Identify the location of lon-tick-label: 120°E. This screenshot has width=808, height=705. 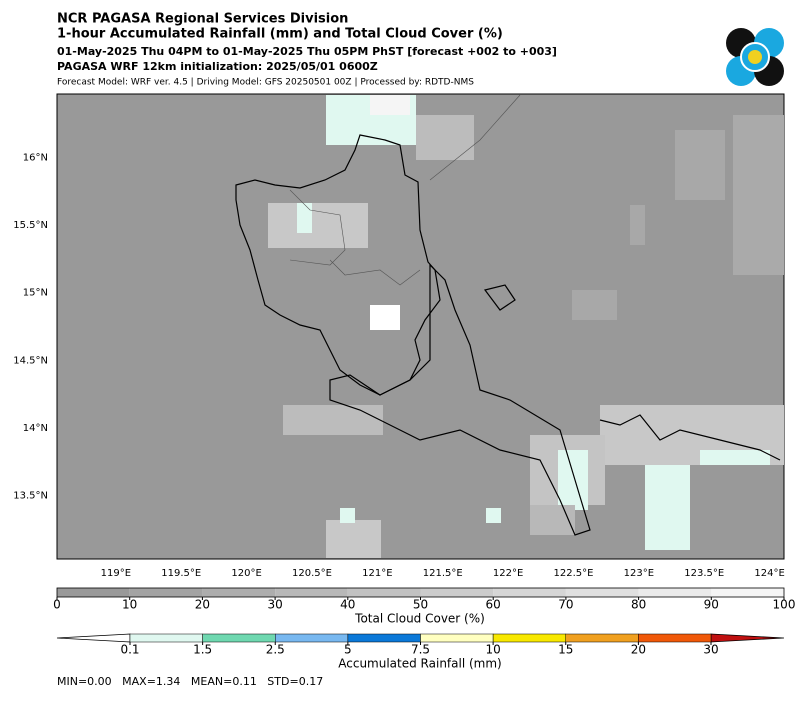
(246, 573).